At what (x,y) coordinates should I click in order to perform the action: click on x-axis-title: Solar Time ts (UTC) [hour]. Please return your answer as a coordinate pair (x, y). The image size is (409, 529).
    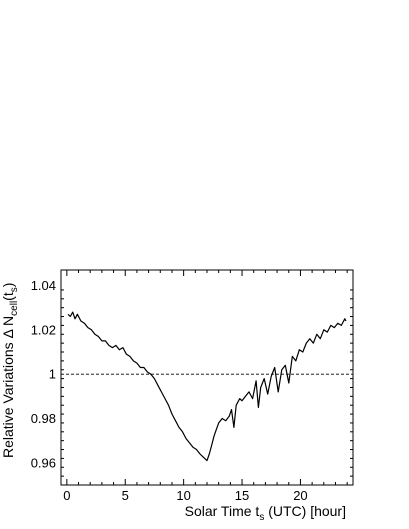
    Looking at the image, I should click on (265, 513).